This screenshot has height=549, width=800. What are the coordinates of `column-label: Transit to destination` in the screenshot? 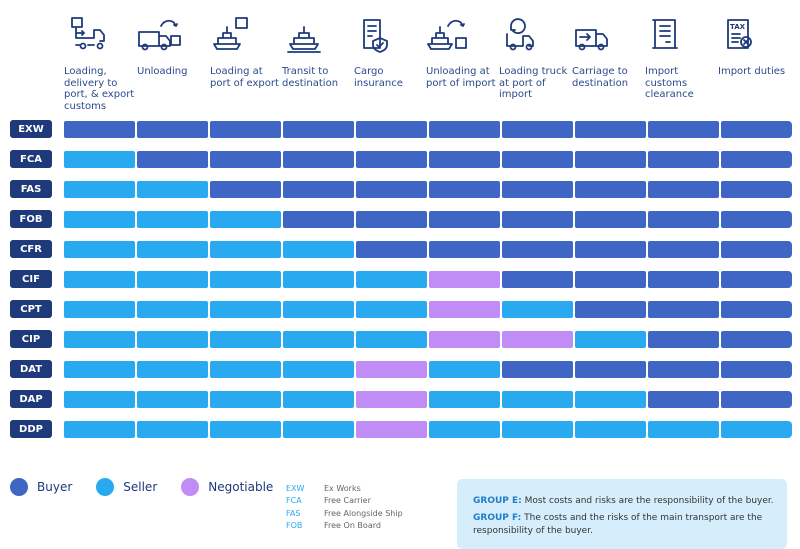 It's located at (310, 77).